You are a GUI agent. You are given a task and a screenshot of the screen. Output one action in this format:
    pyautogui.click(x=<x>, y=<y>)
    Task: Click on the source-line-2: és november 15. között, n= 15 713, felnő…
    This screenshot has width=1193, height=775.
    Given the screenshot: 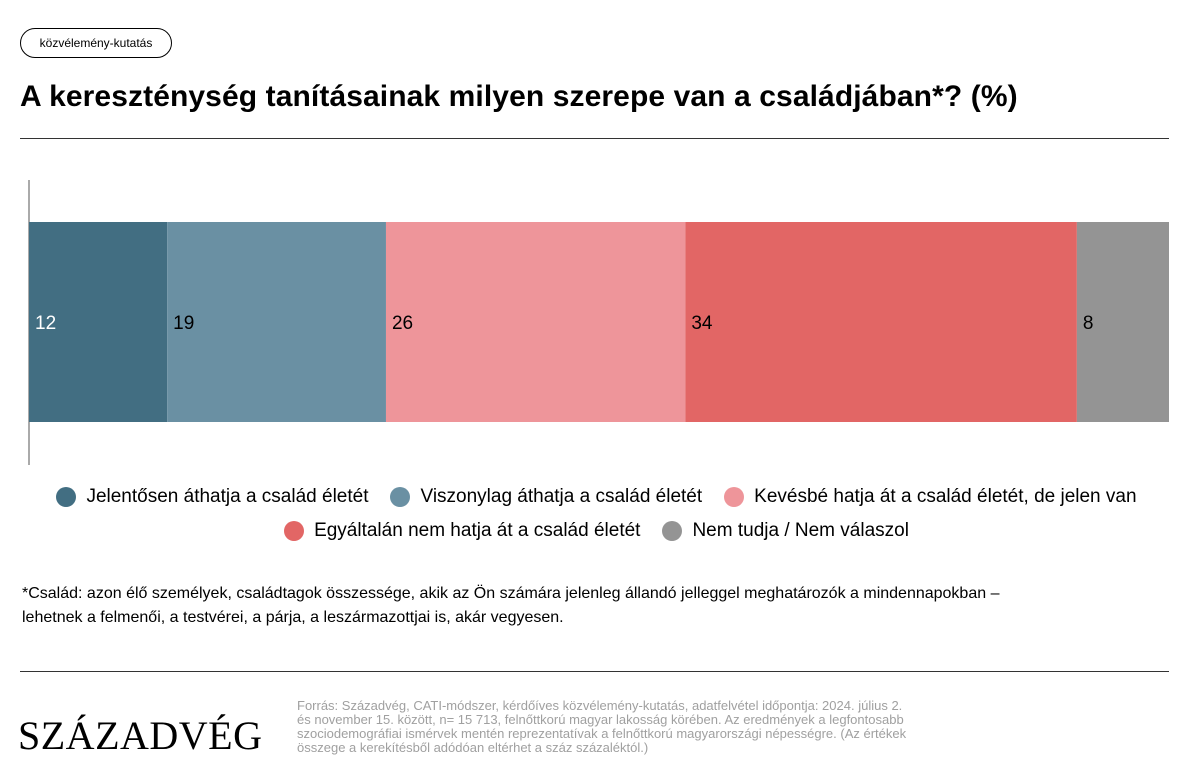 What is the action you would take?
    pyautogui.click(x=600, y=719)
    